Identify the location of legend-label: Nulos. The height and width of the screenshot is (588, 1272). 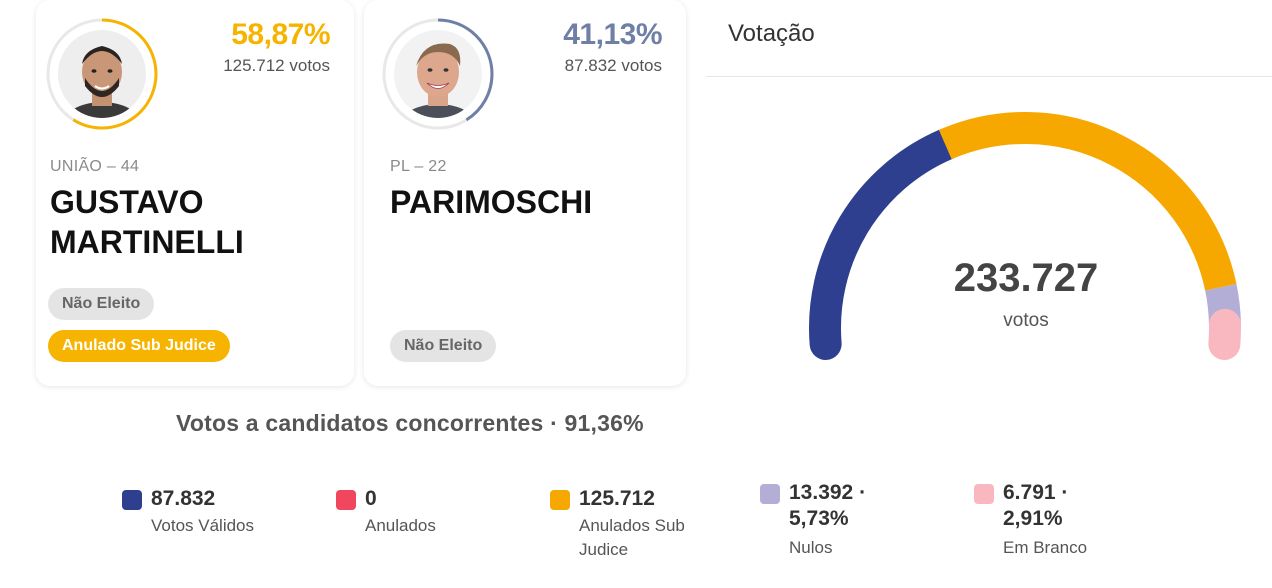
(811, 547).